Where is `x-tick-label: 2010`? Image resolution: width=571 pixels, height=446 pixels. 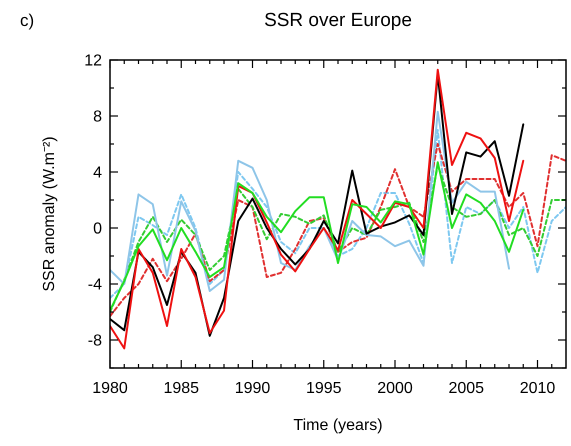 x-tick-label: 2010 is located at coordinates (538, 388).